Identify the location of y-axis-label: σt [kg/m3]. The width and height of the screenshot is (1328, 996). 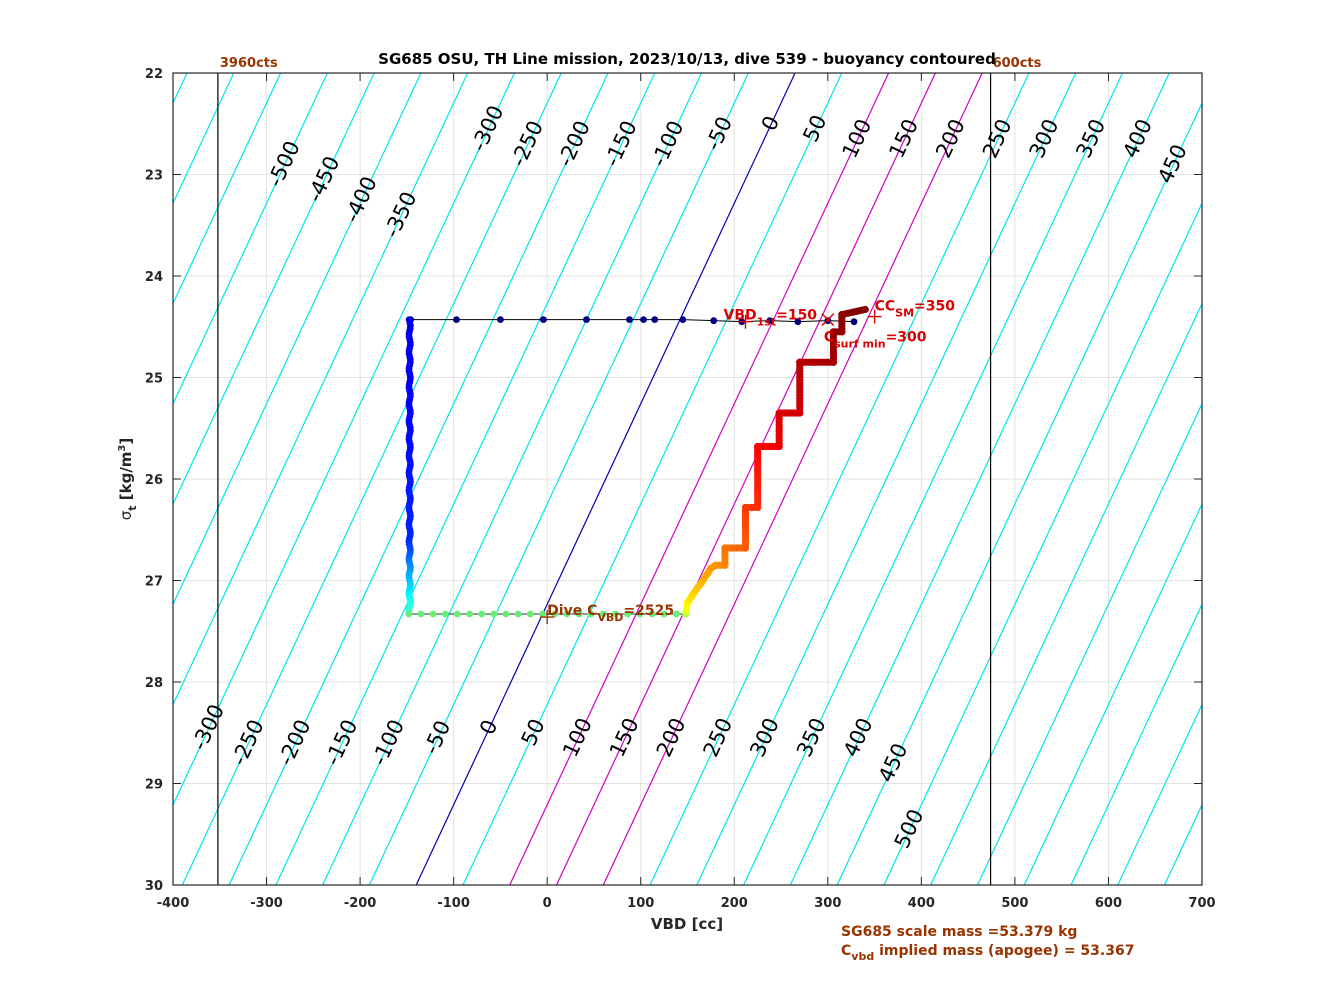
(128, 479).